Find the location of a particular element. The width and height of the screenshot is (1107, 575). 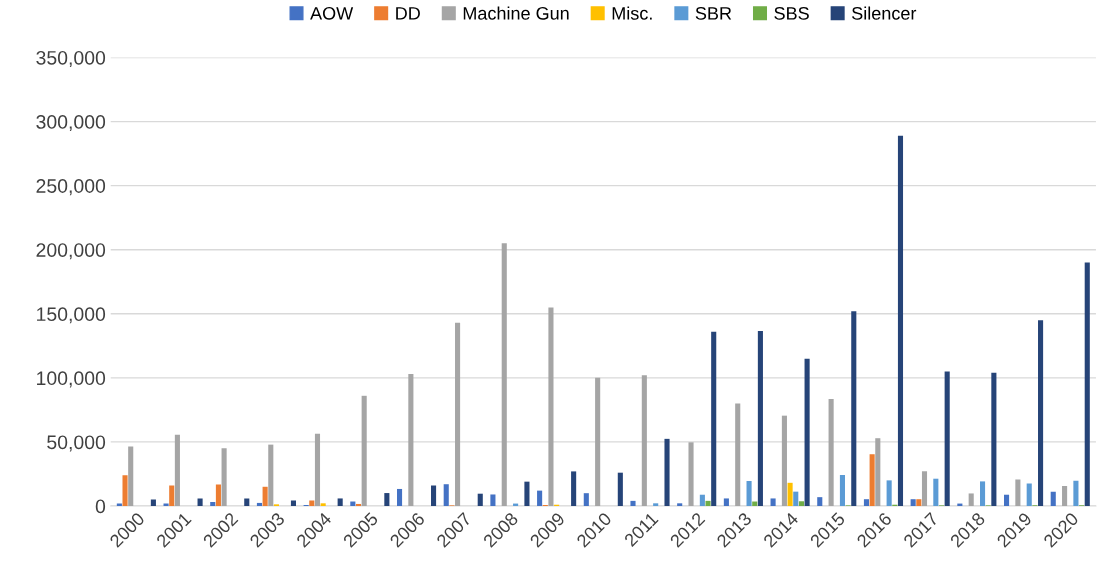

legend-label: AOW is located at coordinates (332, 13).